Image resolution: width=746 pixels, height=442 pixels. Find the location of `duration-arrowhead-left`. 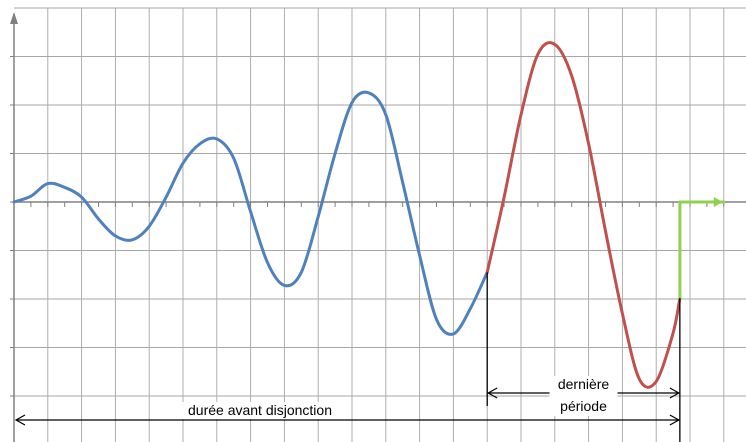

duration-arrowhead-left is located at coordinates (20, 420).